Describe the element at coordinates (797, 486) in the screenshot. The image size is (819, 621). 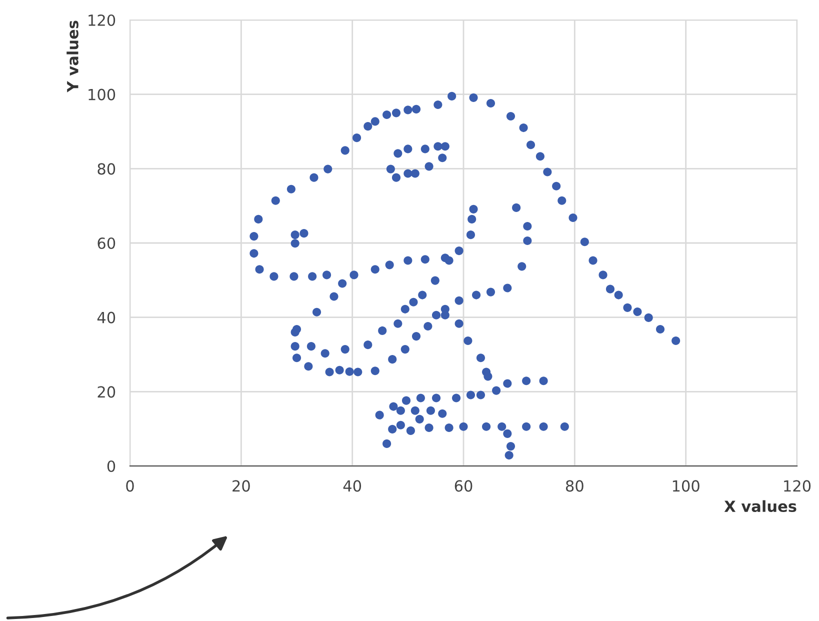
I see `x-tick-label: 120` at that location.